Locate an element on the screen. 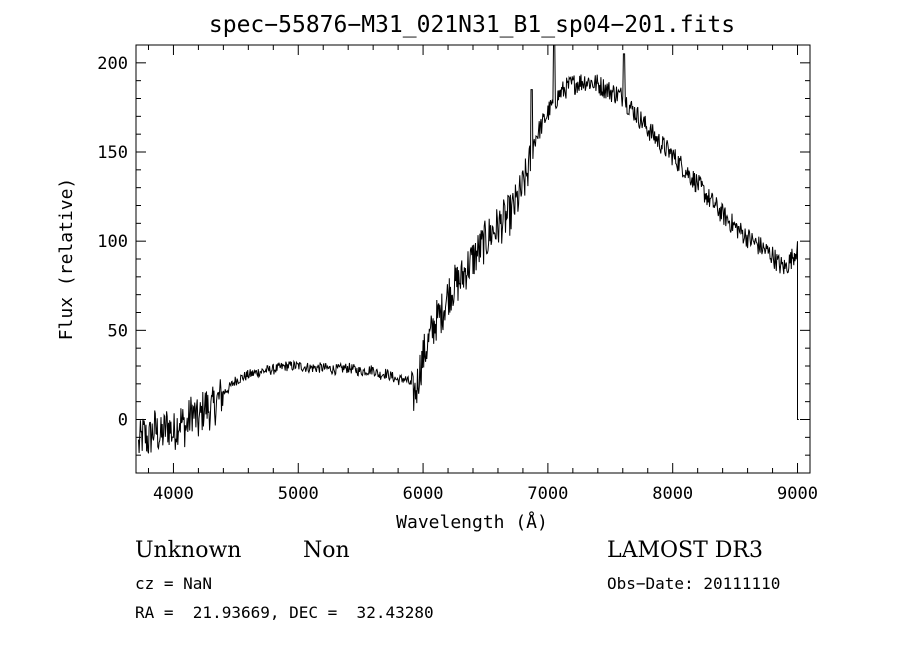 This screenshot has width=900, height=649. y-tick-label: 150 is located at coordinates (112, 153).